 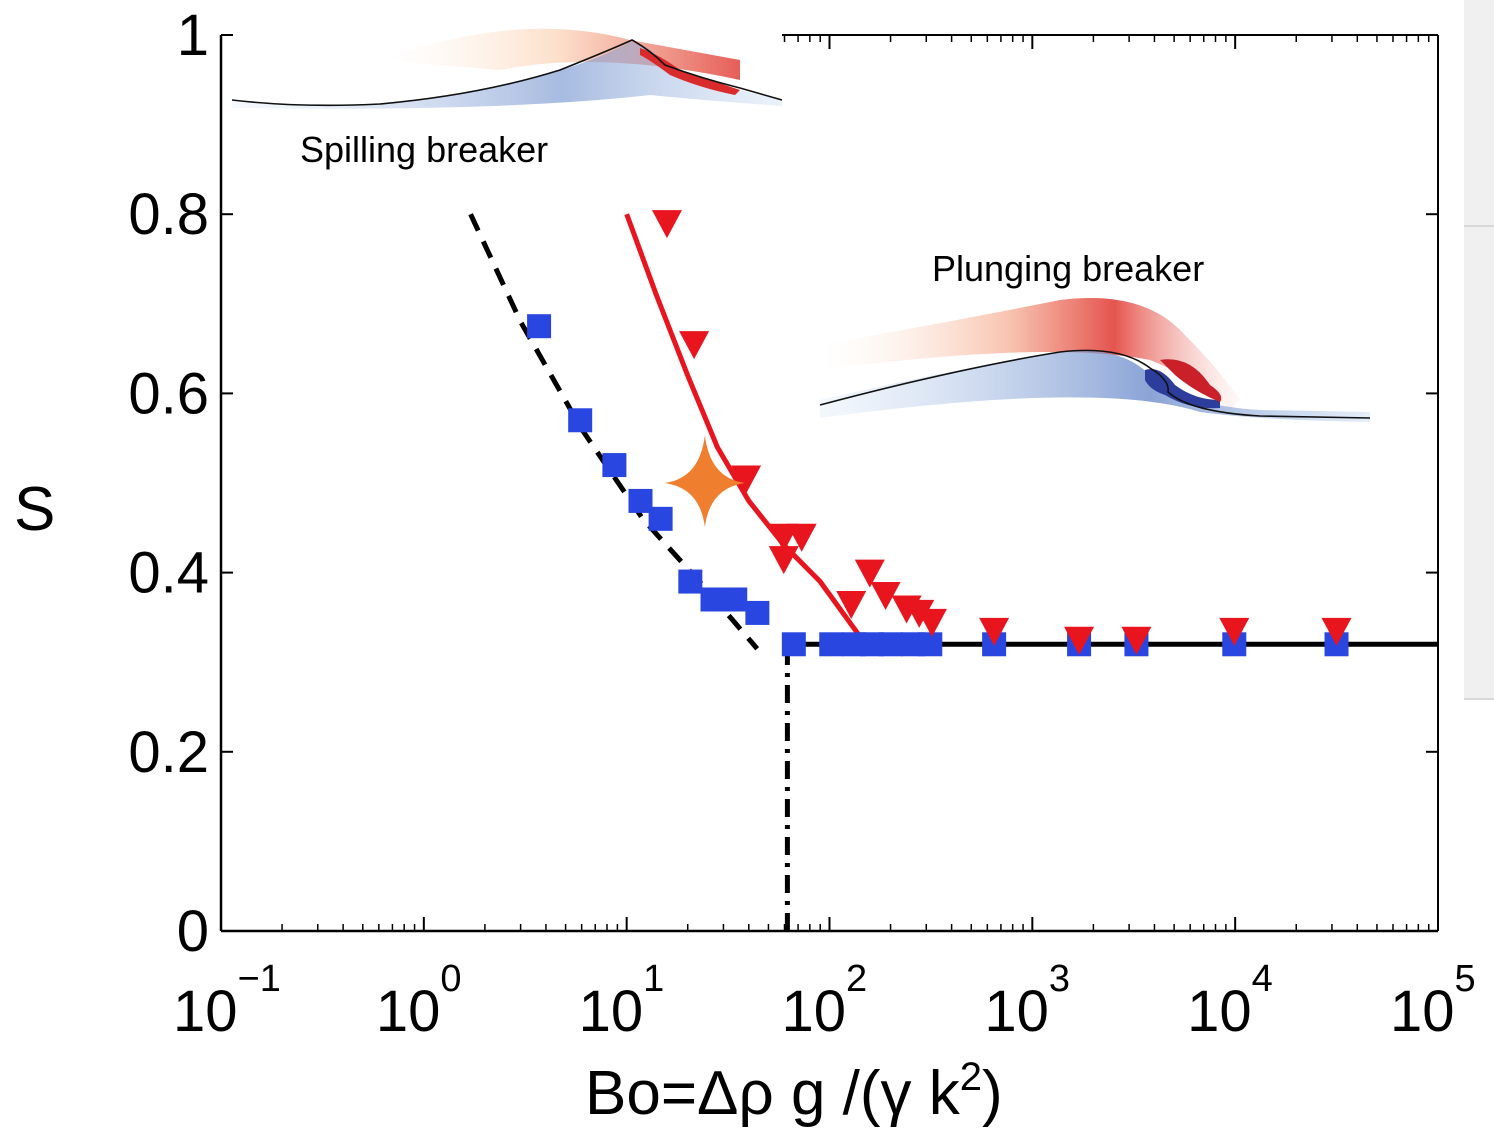 What do you see at coordinates (825, 1001) in the screenshot?
I see `x-tick-label: 10²` at bounding box center [825, 1001].